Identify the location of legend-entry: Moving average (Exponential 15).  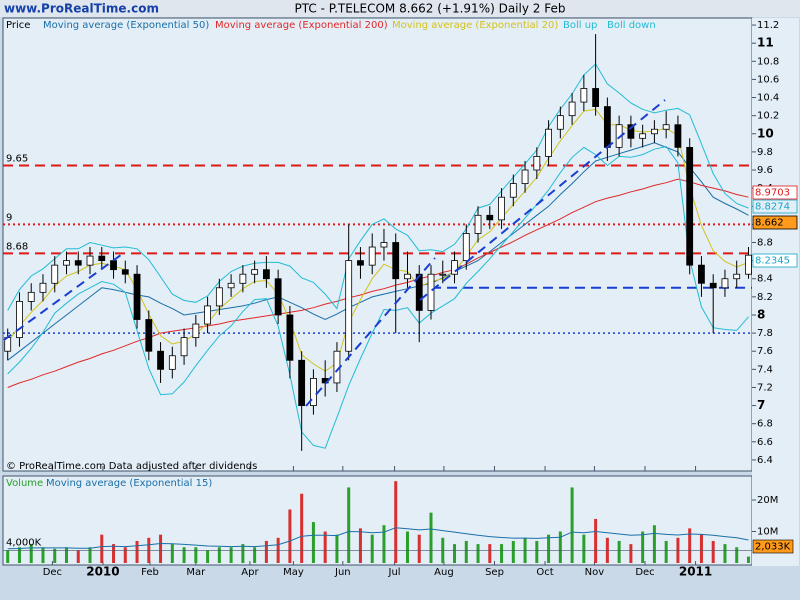
(129, 483).